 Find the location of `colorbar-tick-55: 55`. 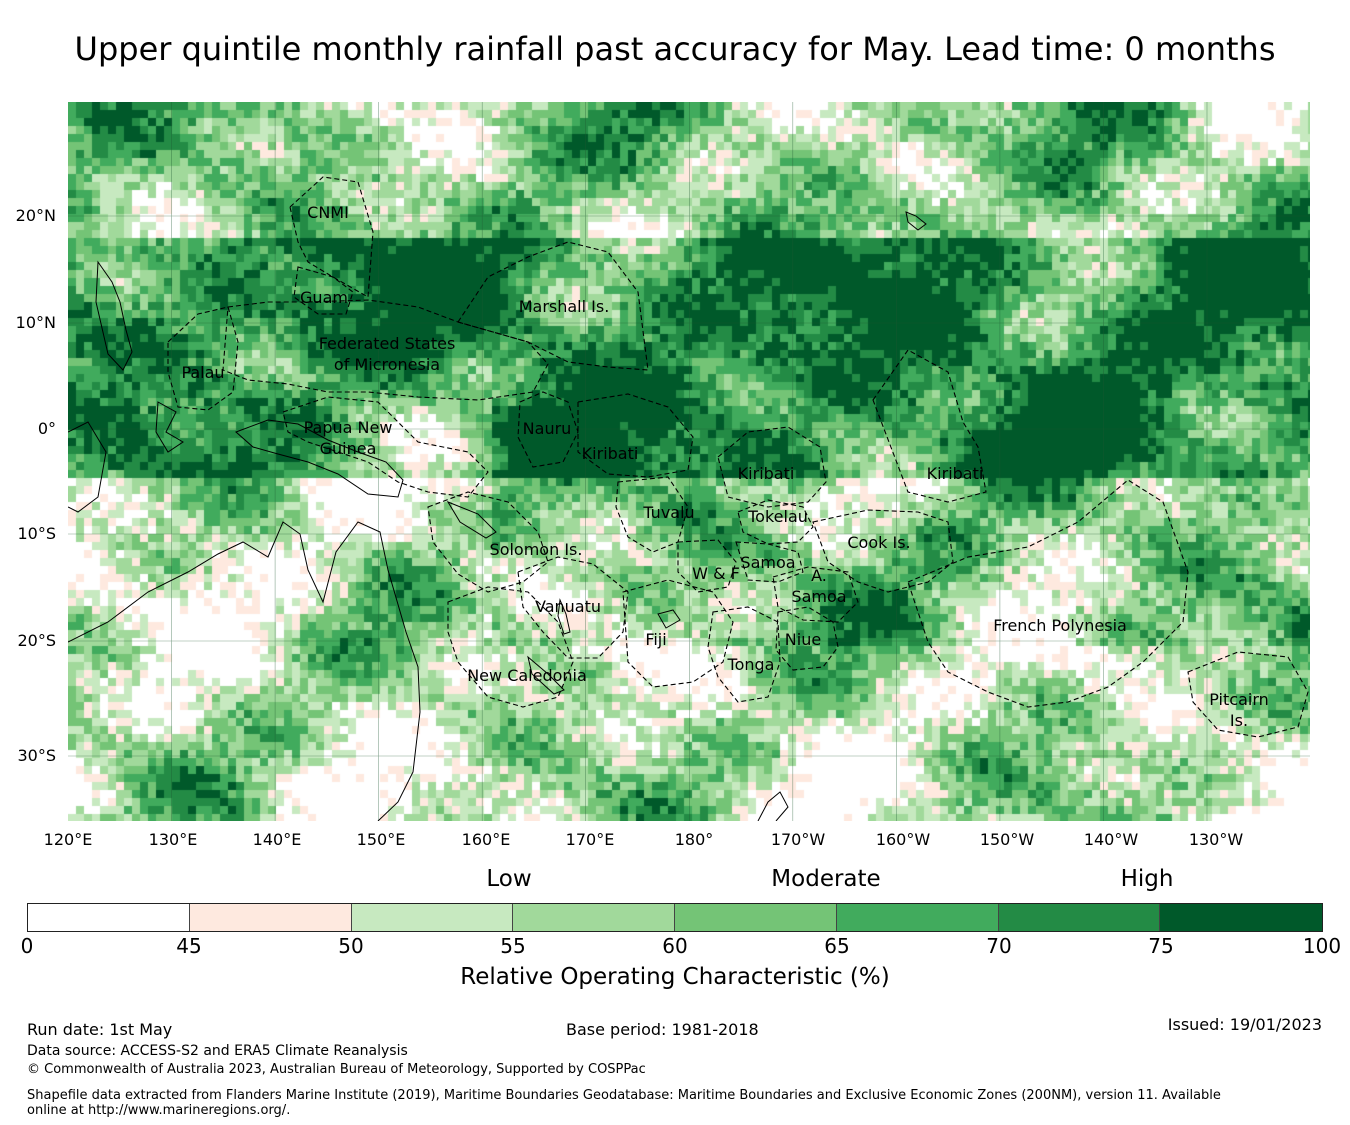

colorbar-tick-55: 55 is located at coordinates (513, 946).